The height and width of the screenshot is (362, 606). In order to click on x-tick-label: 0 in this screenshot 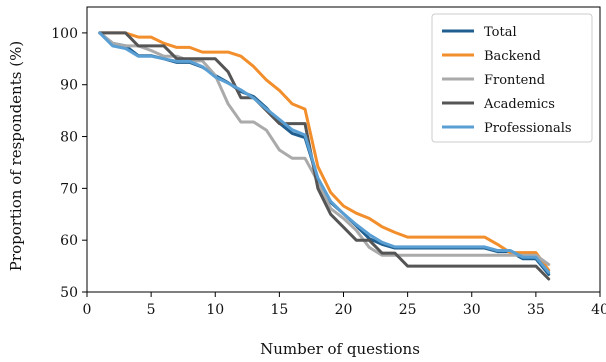, I will do `click(87, 310)`.